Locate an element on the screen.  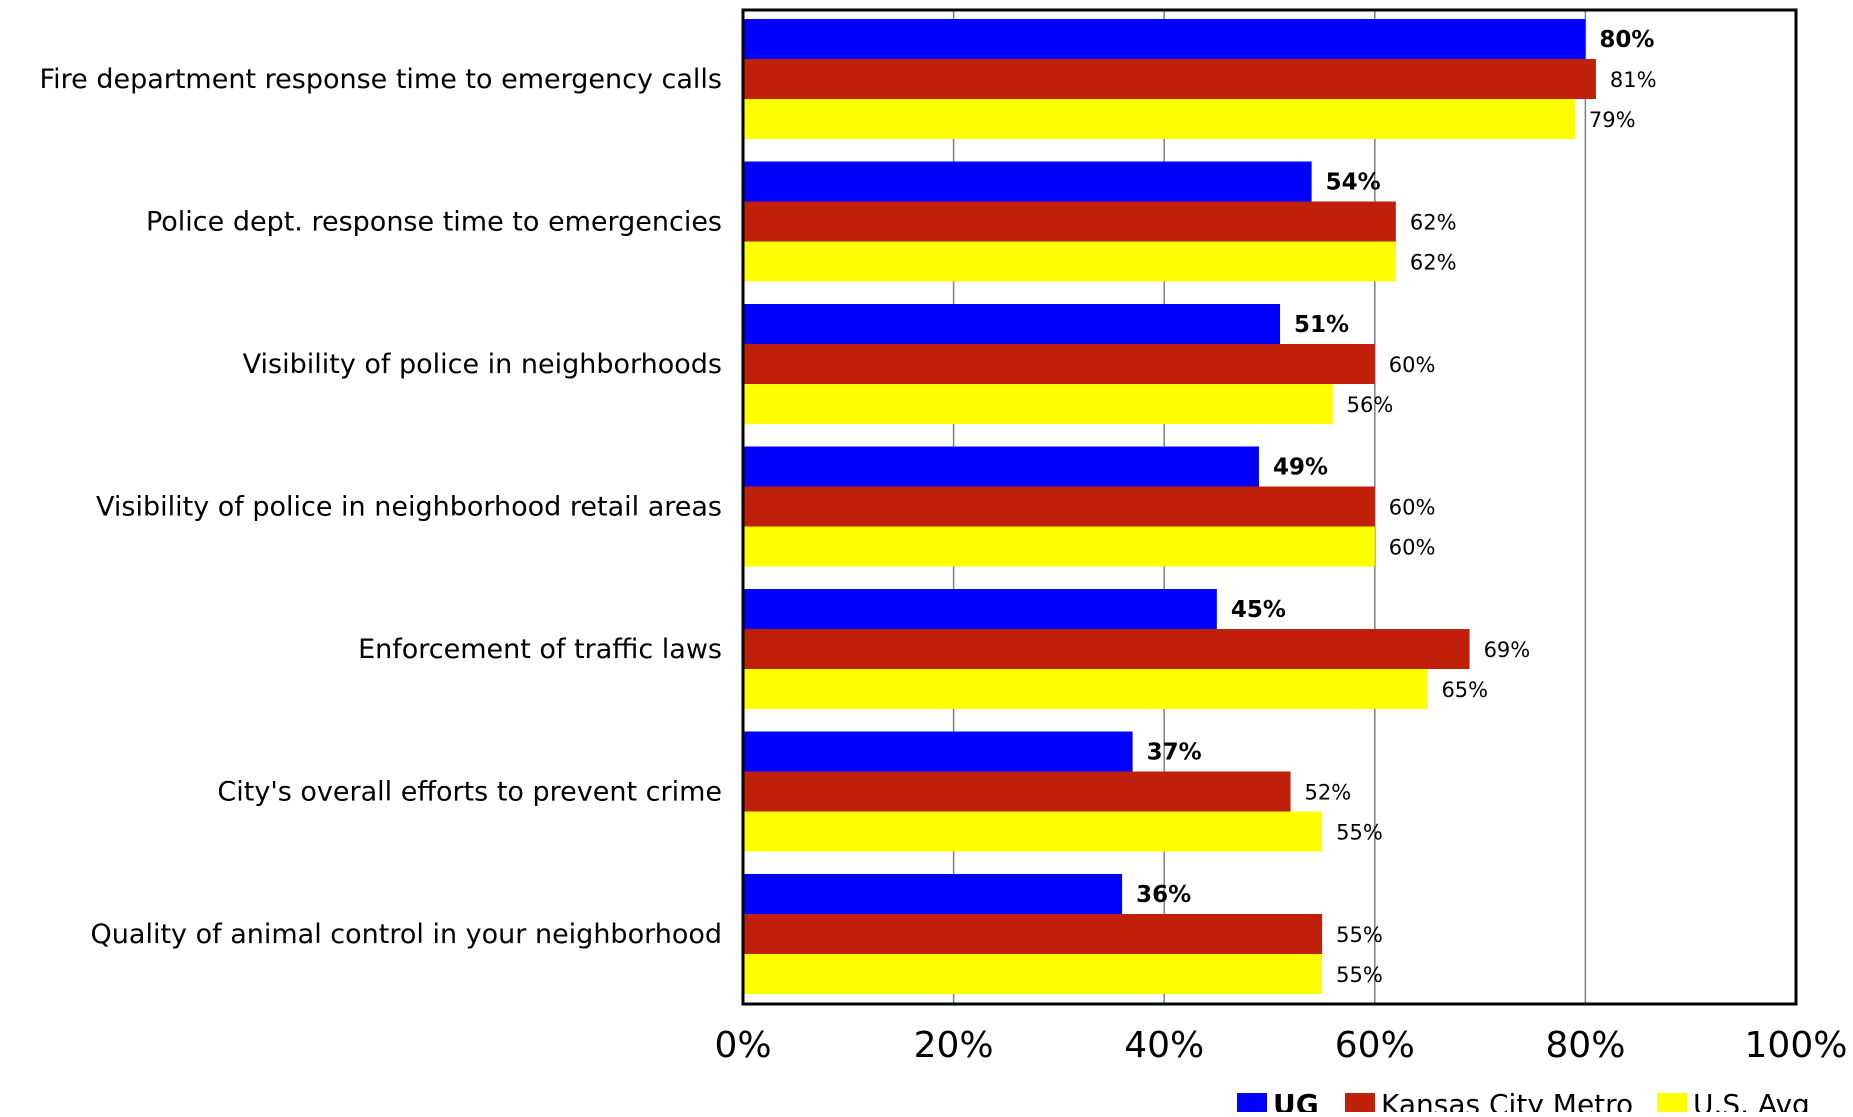
data-label: 45% is located at coordinates (1258, 610).